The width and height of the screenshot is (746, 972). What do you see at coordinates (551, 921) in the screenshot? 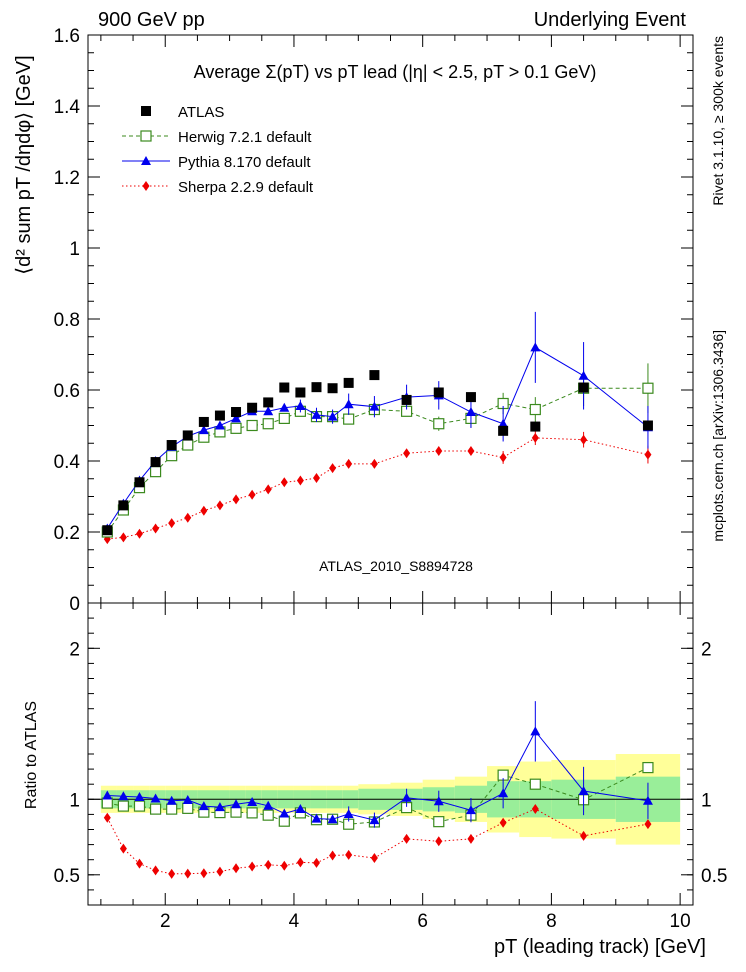
I see `x-tick-label: 8` at bounding box center [551, 921].